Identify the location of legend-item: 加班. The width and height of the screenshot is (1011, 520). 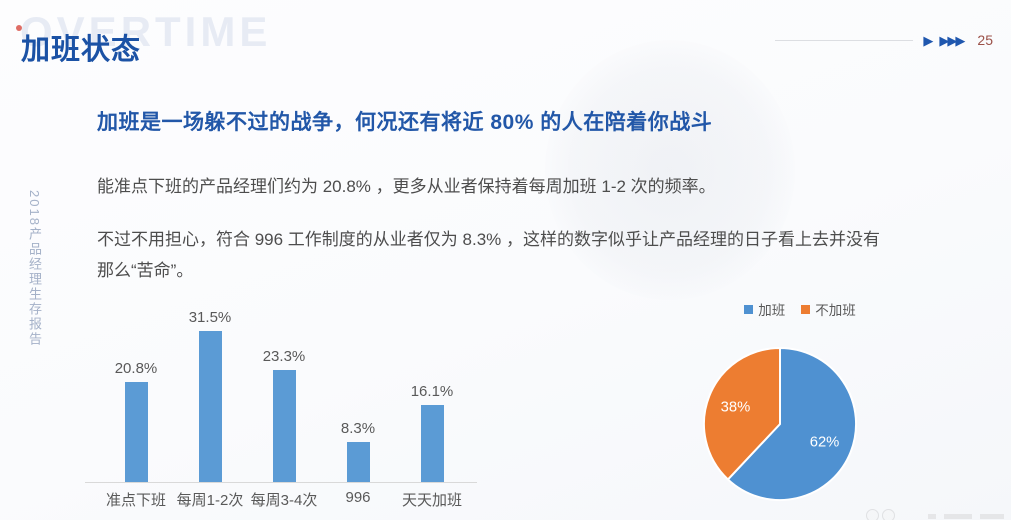
(764, 309).